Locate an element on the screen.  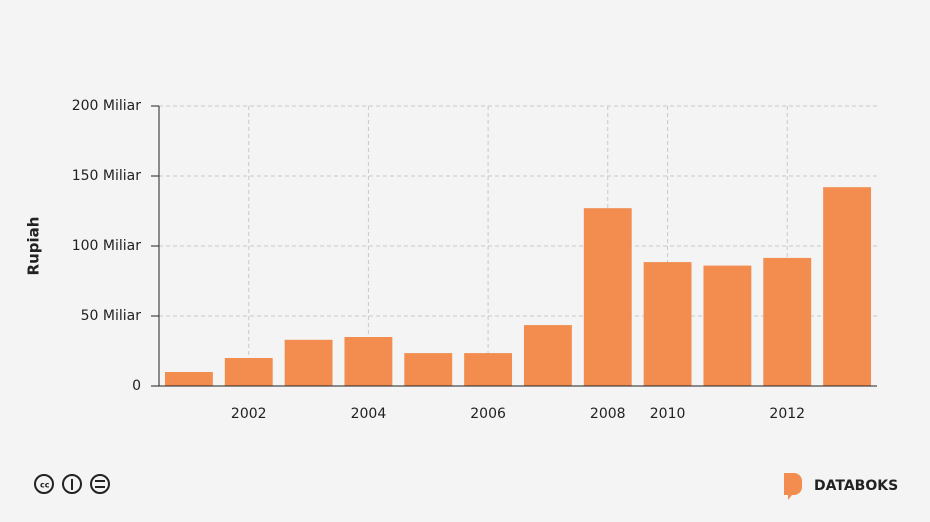
y-tick-label: 100 Miliar is located at coordinates (106, 246).